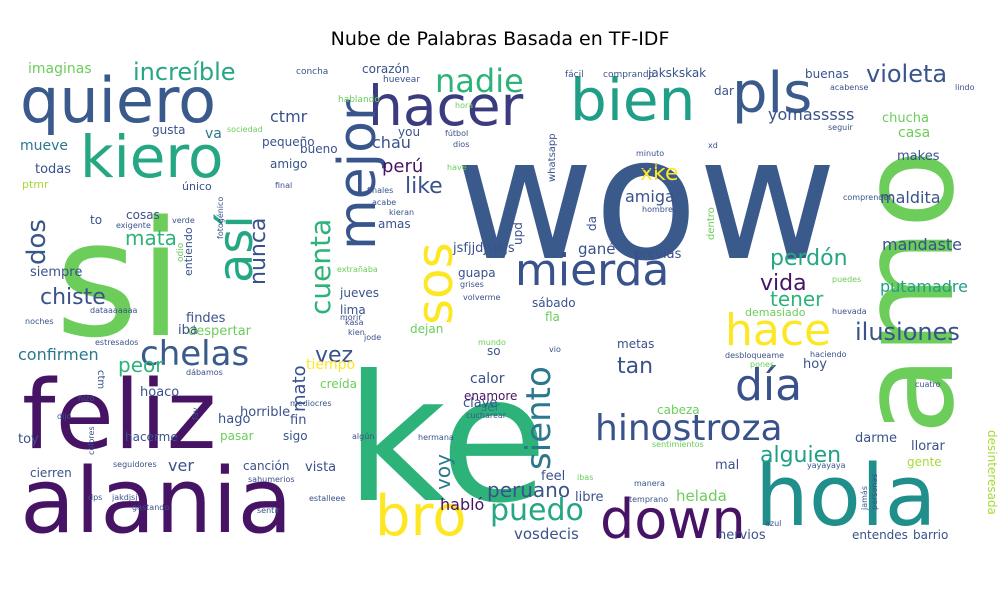  What do you see at coordinates (778, 330) in the screenshot?
I see `word-hace: hace` at bounding box center [778, 330].